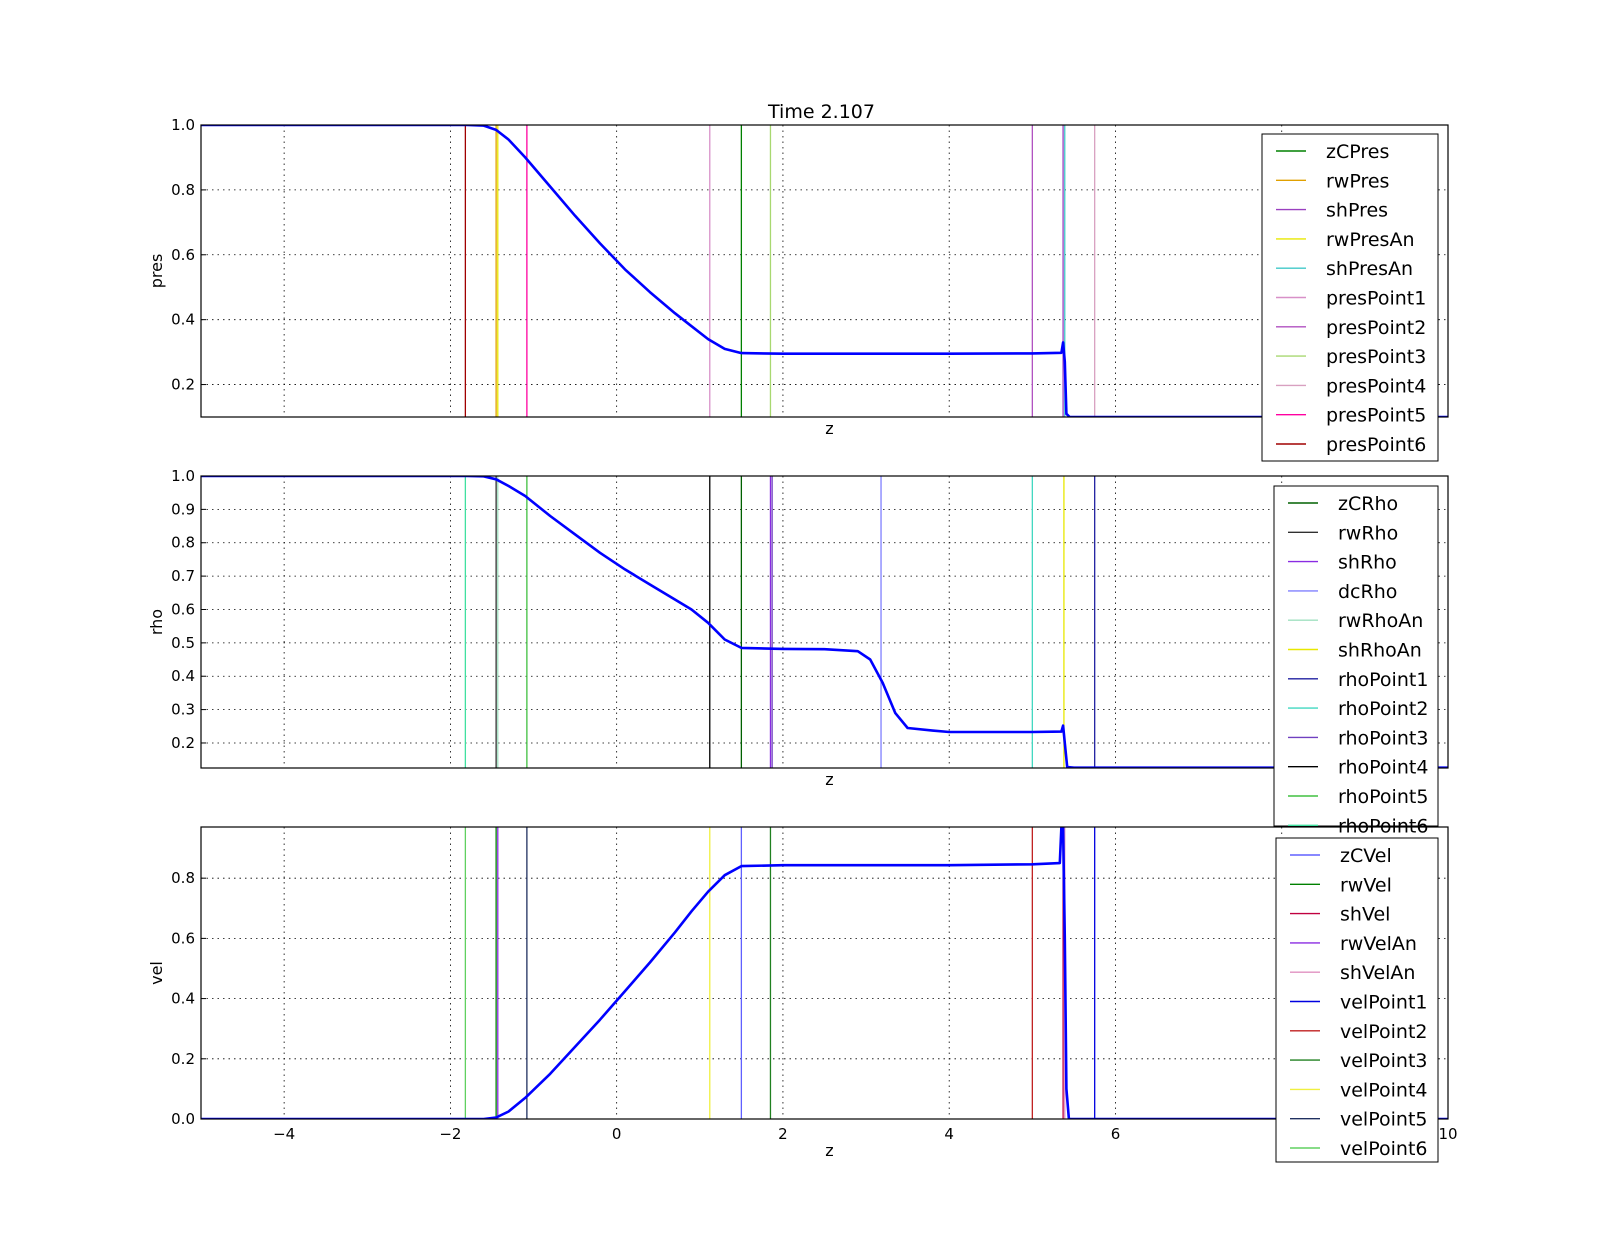 This screenshot has height=1237, width=1600. What do you see at coordinates (183, 1119) in the screenshot?
I see `y-tick-label: 0.0` at bounding box center [183, 1119].